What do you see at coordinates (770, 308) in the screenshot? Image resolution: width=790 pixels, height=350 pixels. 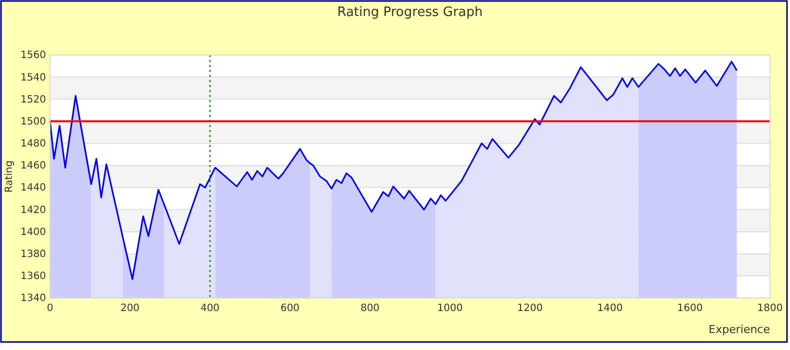 I see `x-tick-label: 1800` at bounding box center [770, 308].